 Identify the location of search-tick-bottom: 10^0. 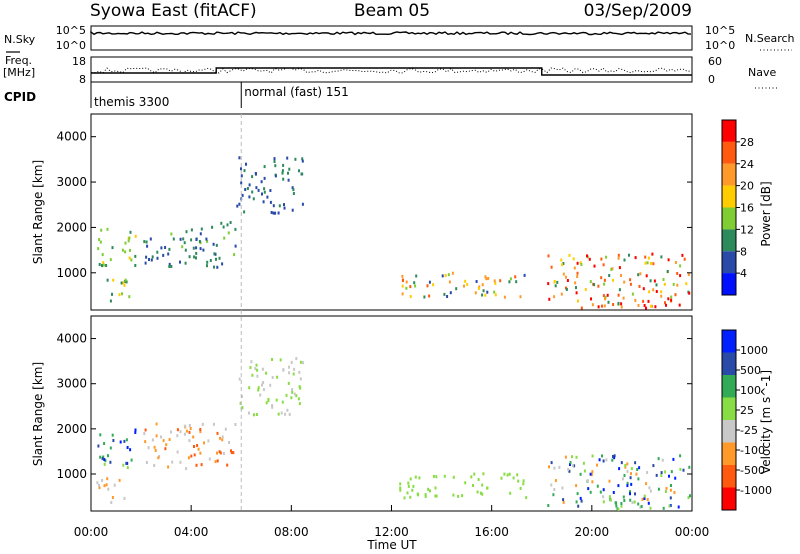
(720, 45).